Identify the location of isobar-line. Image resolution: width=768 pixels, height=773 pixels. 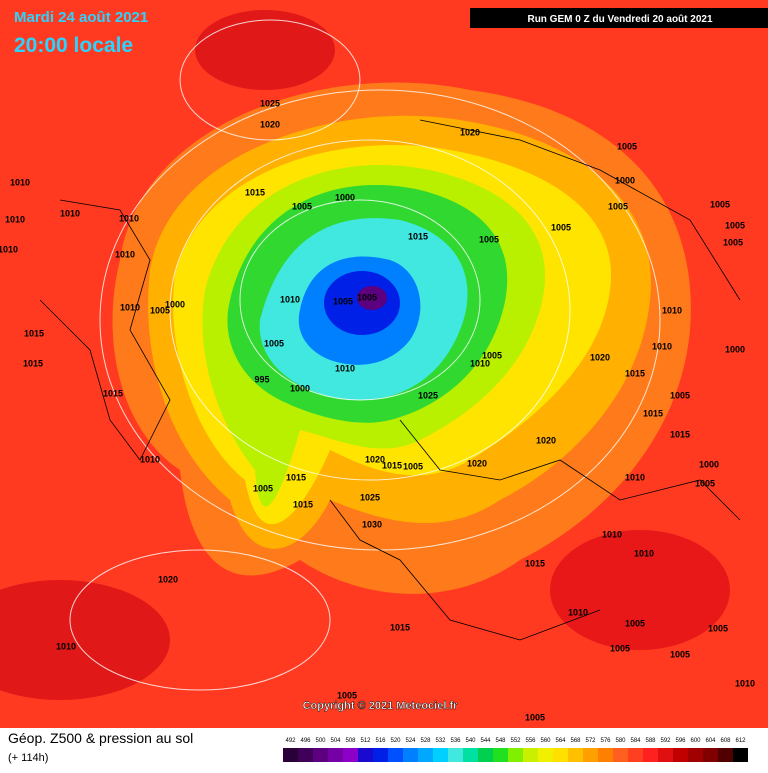
(200, 620).